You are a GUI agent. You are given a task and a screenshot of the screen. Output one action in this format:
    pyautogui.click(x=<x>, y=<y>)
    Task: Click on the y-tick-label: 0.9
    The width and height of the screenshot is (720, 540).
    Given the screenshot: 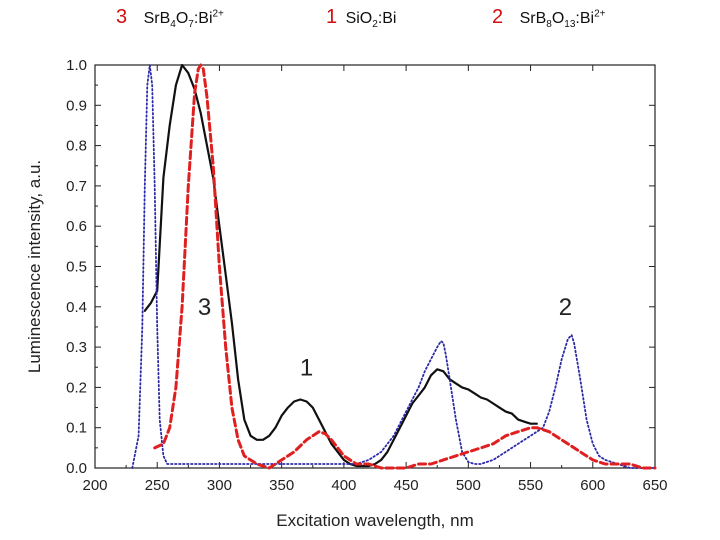 What is the action you would take?
    pyautogui.click(x=76, y=105)
    